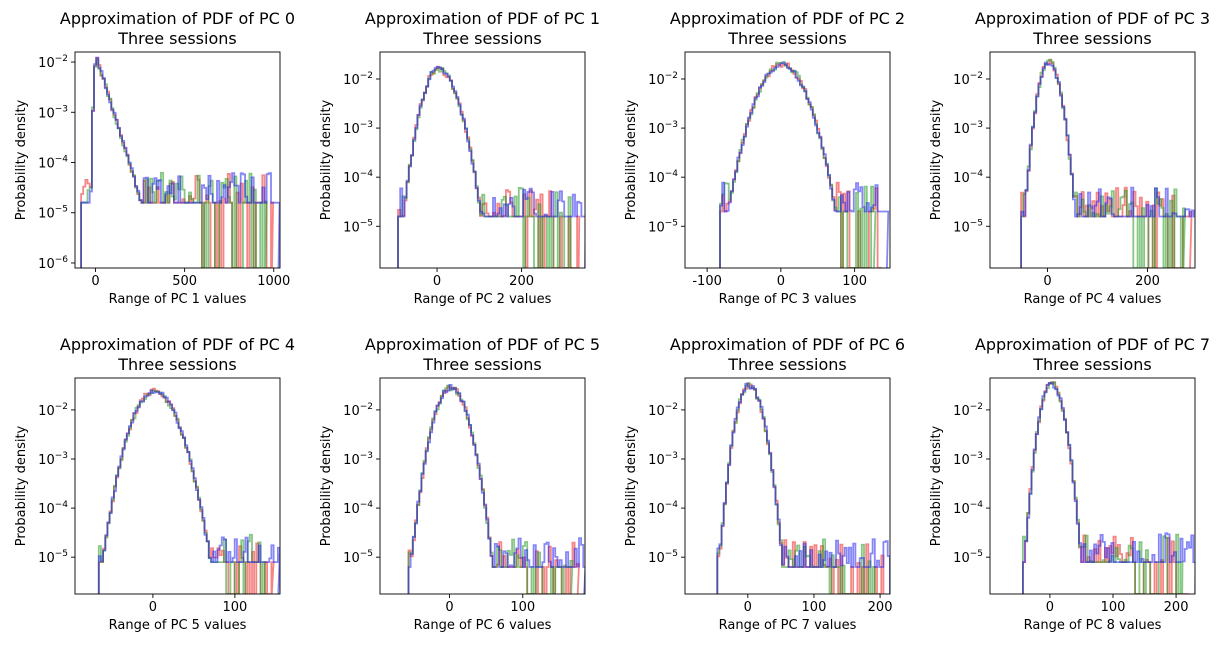  Describe the element at coordinates (482, 18) in the screenshot. I see `subplot-title: Approximation of PDF of PC 1` at that location.